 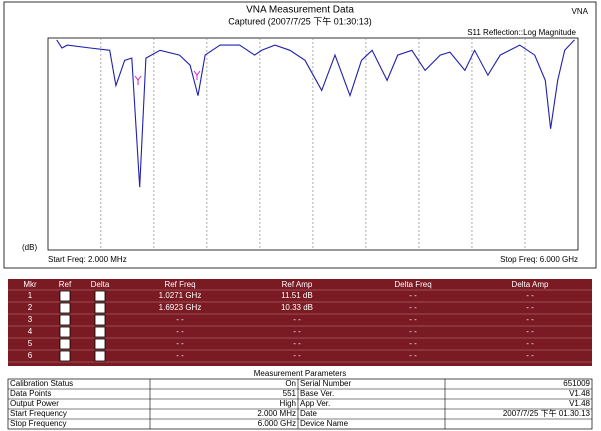 What do you see at coordinates (300, 20) in the screenshot?
I see `captured: Captured (2007/7/25 下午 01:30:13)` at bounding box center [300, 20].